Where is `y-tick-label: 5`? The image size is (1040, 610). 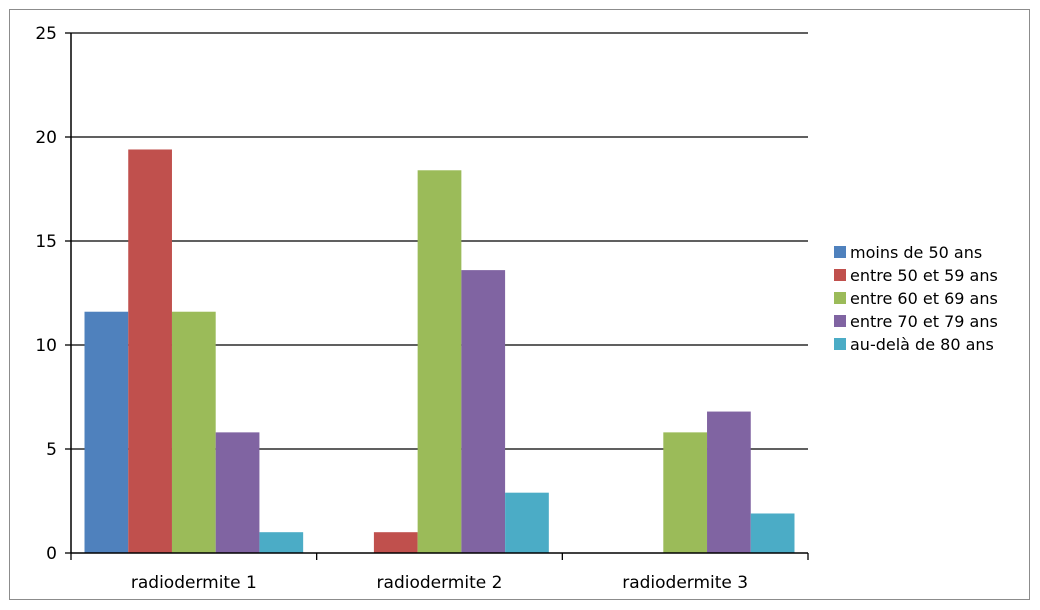
y-tick-label: 5 is located at coordinates (51, 450).